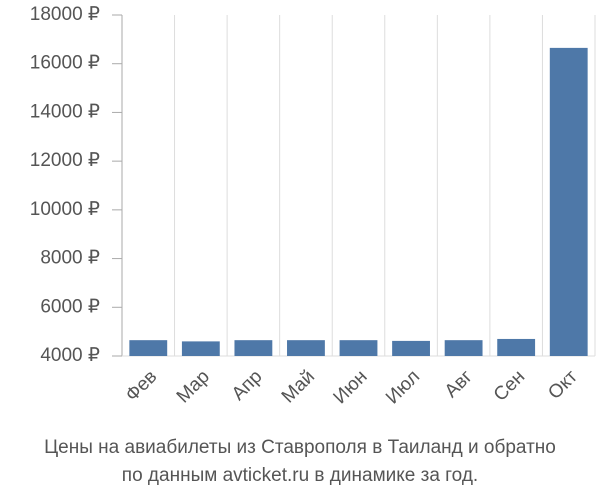 Image resolution: width=600 pixels, height=500 pixels. I want to click on x-tick-label: Авг, so click(459, 384).